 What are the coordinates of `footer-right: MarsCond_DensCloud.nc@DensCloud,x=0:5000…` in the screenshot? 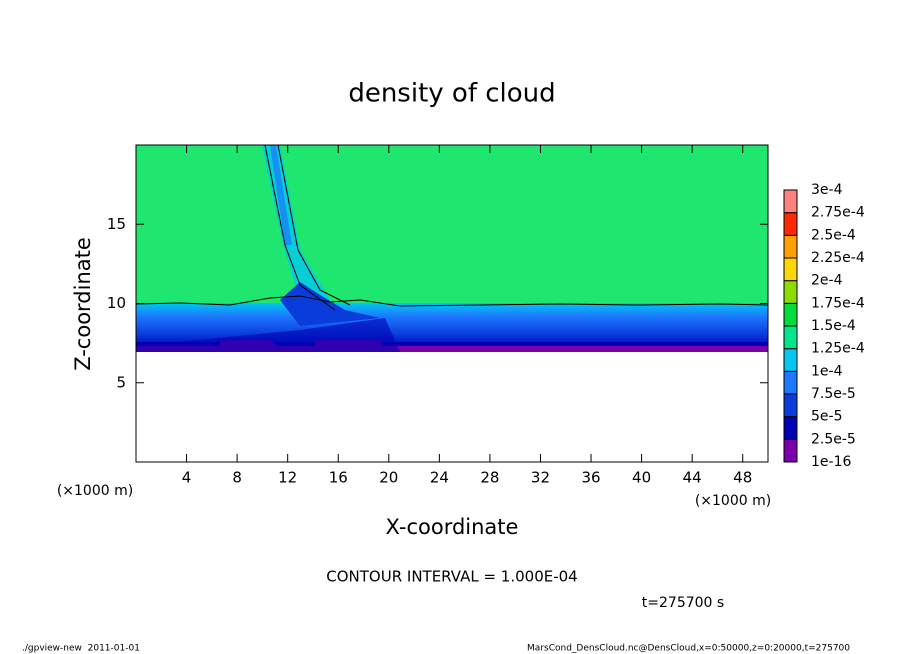 It's located at (688, 649).